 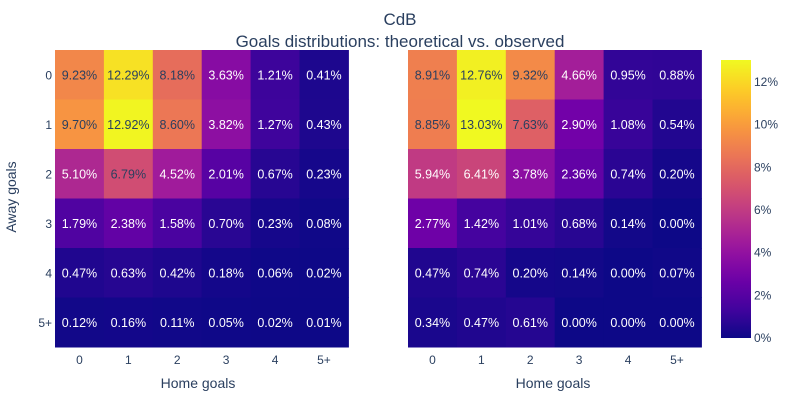 I want to click on cell-label: 2.77%, so click(x=432, y=224).